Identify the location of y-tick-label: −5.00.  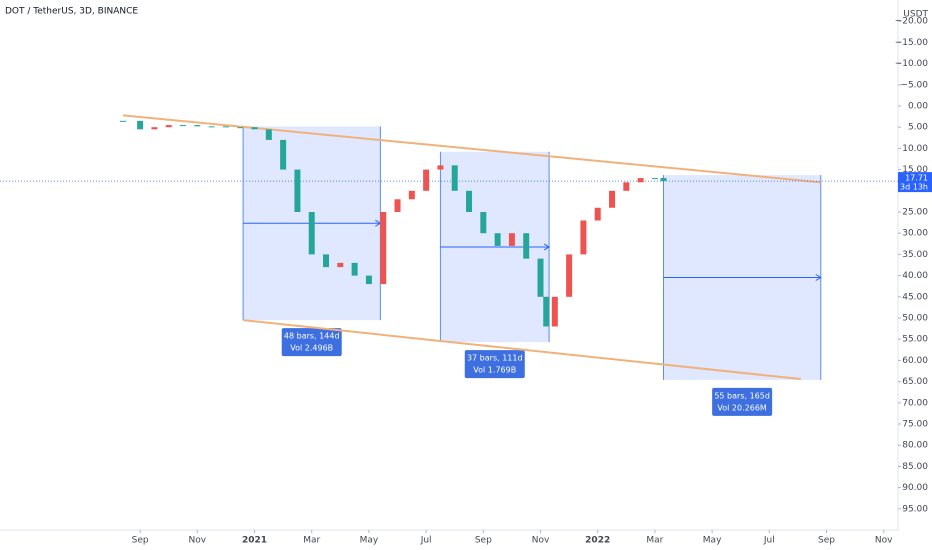
(914, 85).